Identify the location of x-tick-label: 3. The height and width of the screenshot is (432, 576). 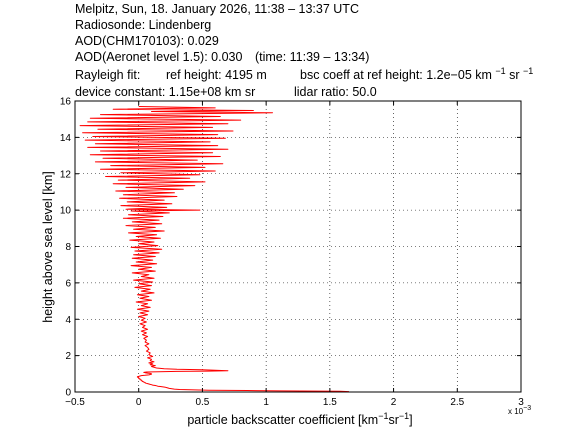
(521, 402).